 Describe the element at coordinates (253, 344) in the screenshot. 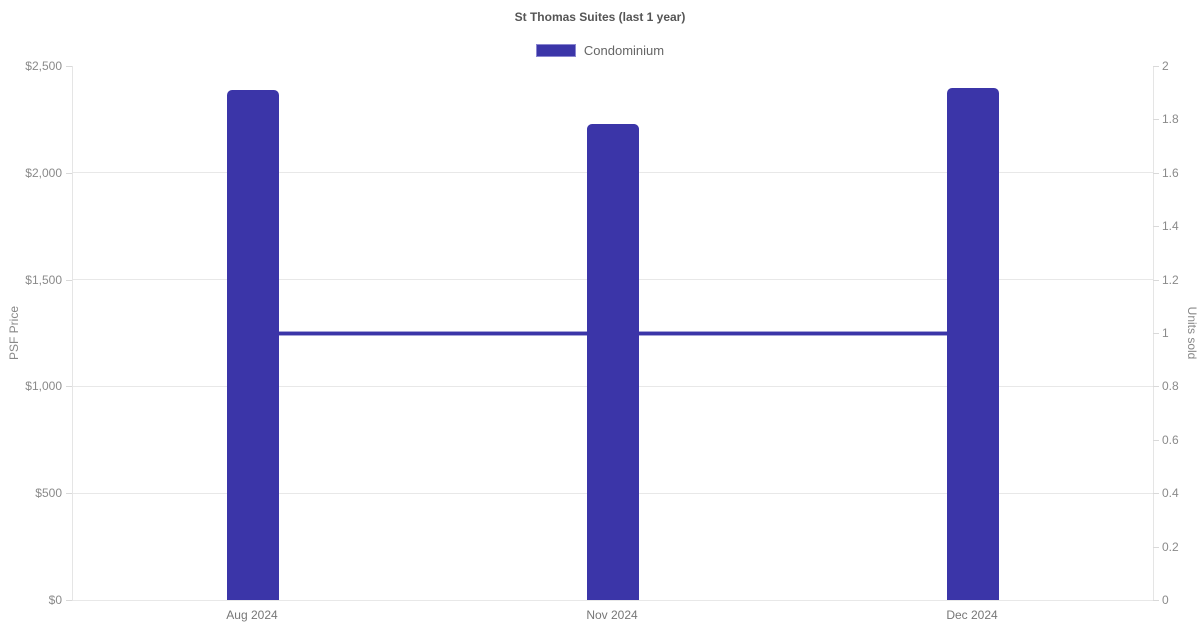

I see `bar-aug-2024` at that location.